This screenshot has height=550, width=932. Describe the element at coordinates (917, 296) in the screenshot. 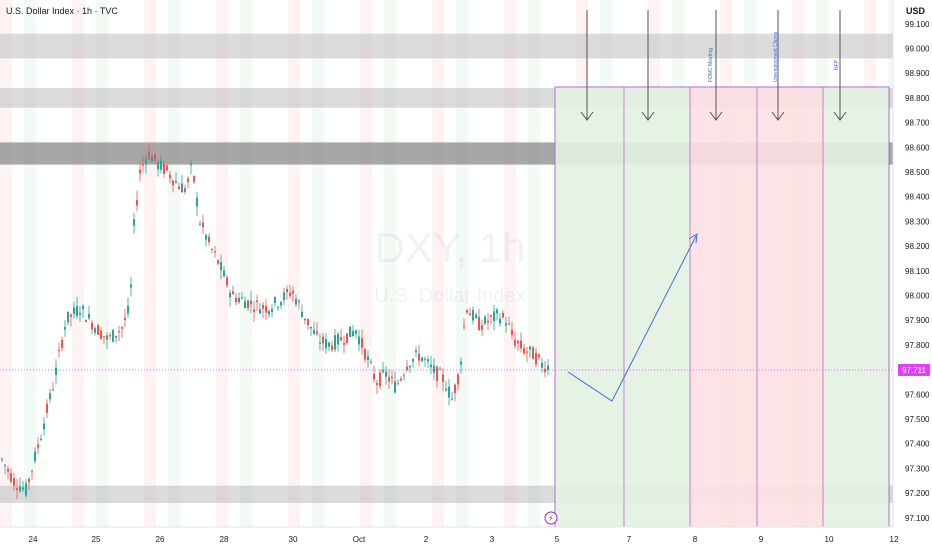

I see `y-tick-label: 98.000` at that location.